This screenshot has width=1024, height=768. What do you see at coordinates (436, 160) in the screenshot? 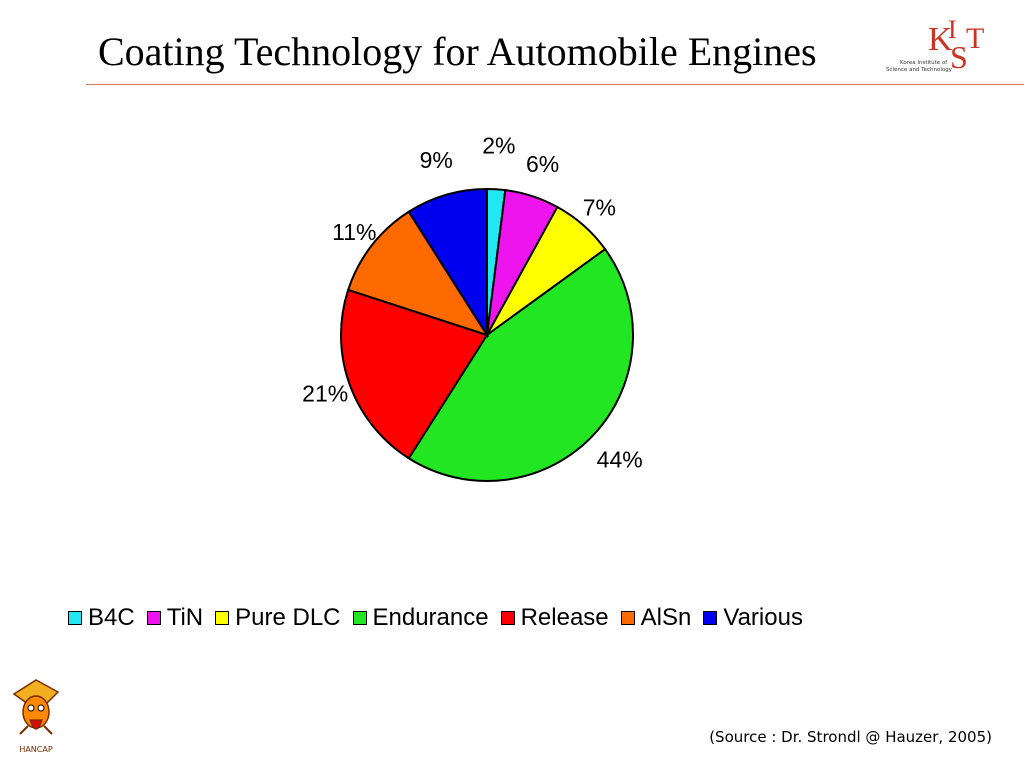
I see `pie-label-various: 9%` at bounding box center [436, 160].